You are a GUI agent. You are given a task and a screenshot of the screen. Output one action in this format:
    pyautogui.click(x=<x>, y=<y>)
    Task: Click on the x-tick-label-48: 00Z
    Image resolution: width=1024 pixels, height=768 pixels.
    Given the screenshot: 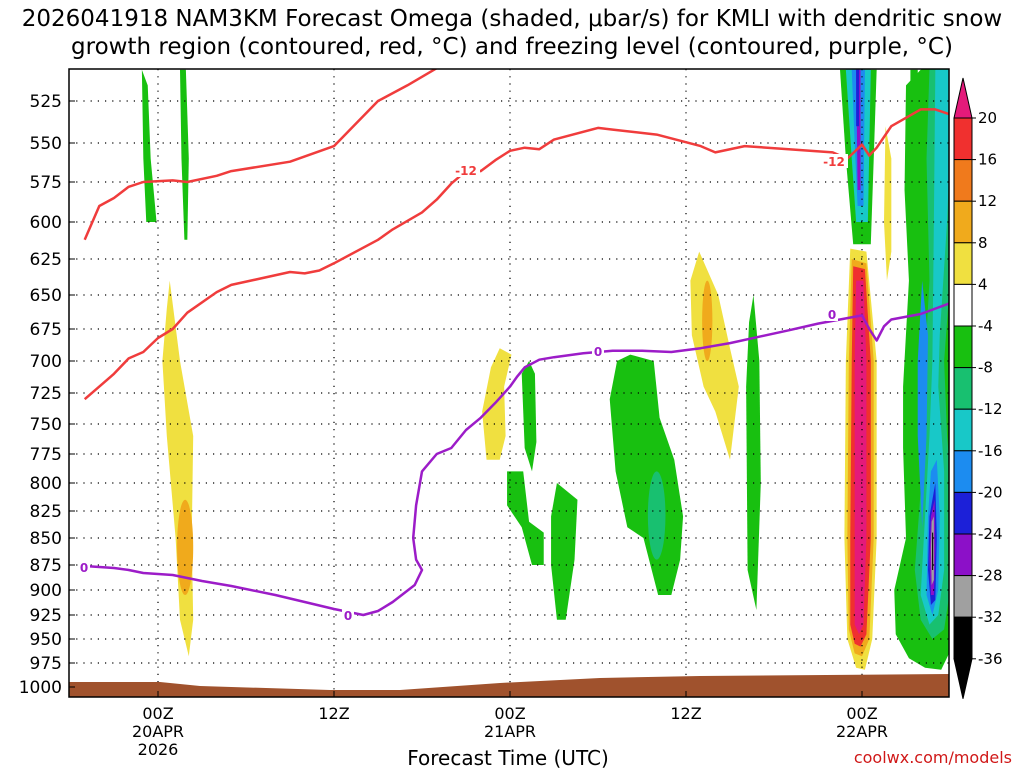 What is the action you would take?
    pyautogui.click(x=861, y=713)
    